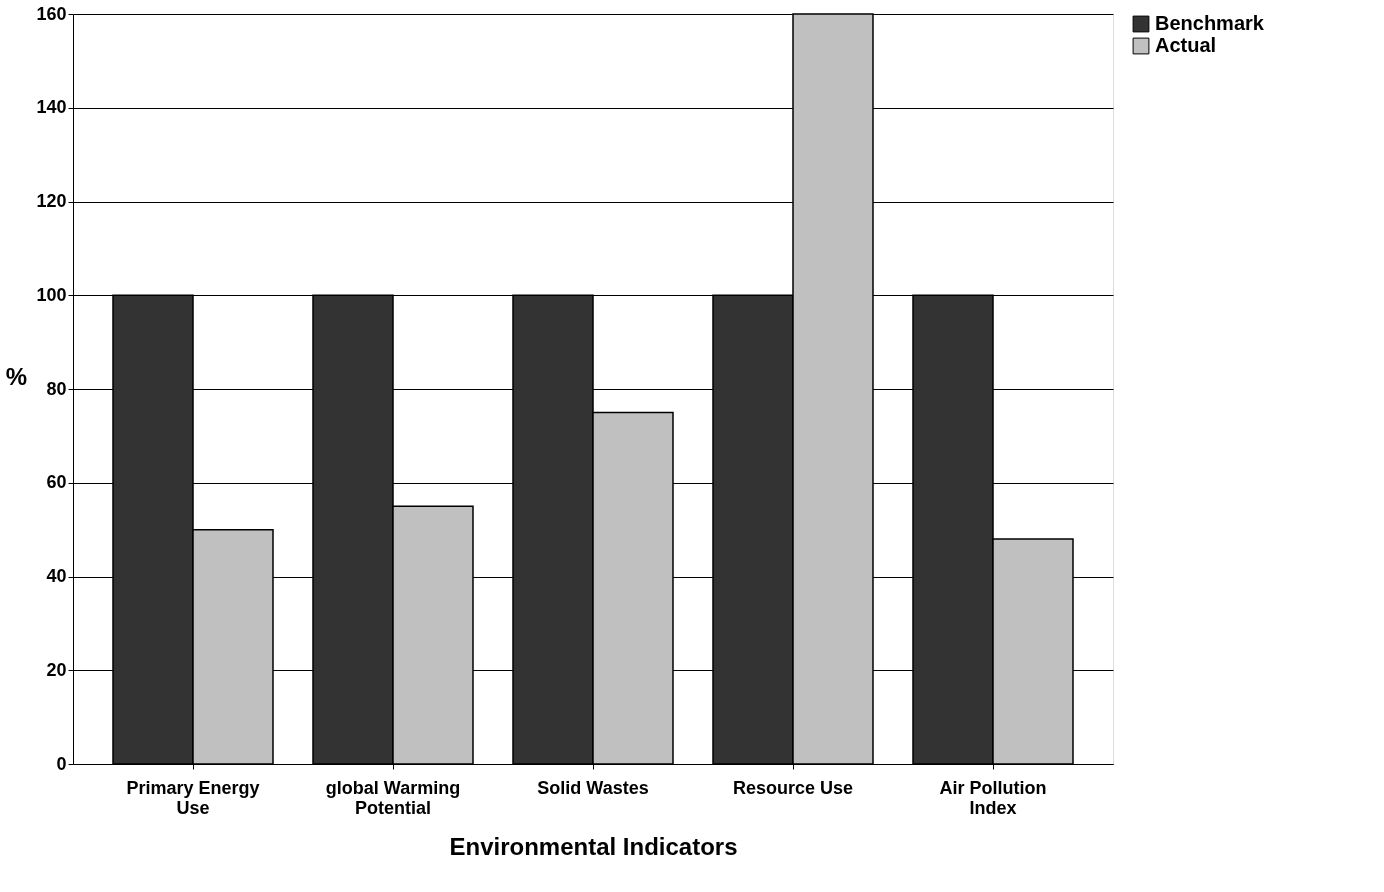 The height and width of the screenshot is (892, 1384). I want to click on y-tick-label: 140, so click(51, 107).